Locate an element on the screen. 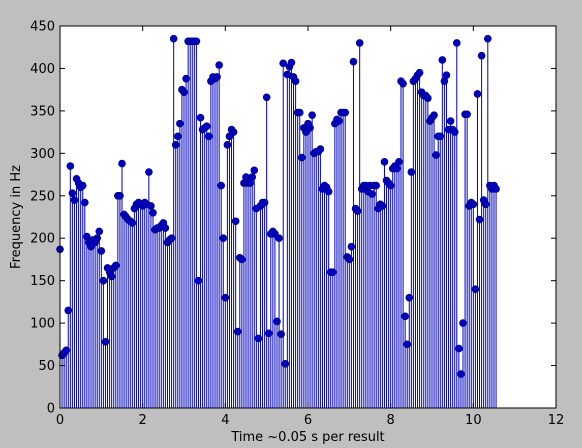  x-tick-label: 4 is located at coordinates (225, 420).